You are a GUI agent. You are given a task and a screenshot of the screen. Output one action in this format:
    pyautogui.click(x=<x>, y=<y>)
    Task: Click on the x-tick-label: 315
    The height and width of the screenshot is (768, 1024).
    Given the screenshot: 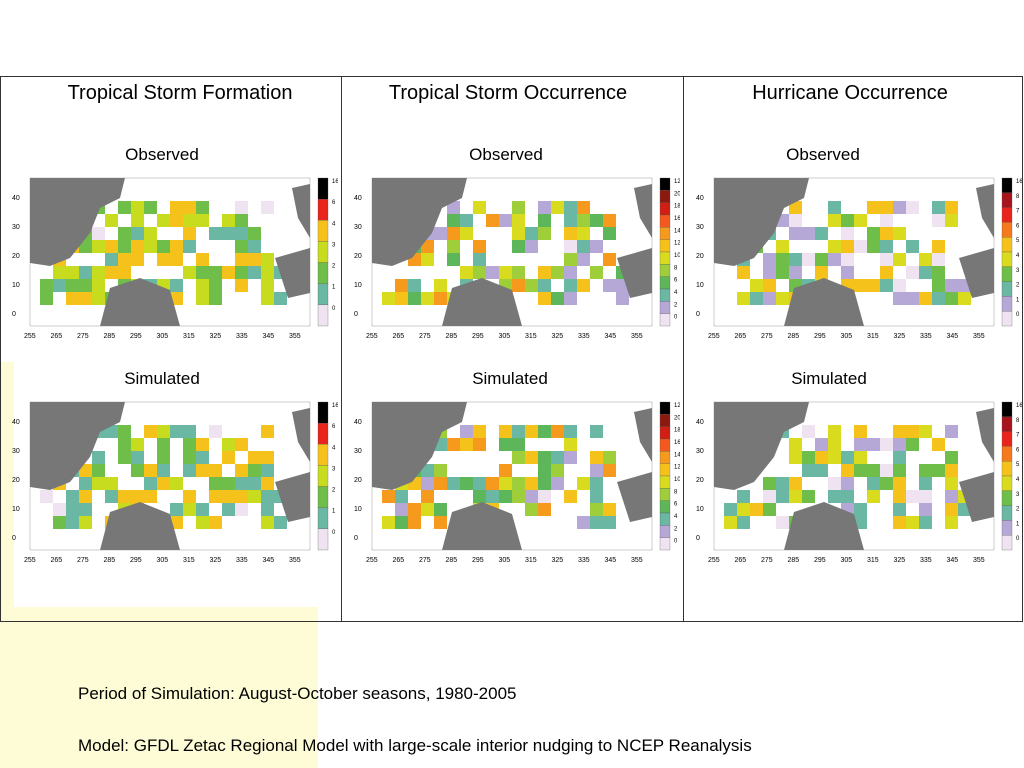 What is the action you would take?
    pyautogui.click(x=531, y=336)
    